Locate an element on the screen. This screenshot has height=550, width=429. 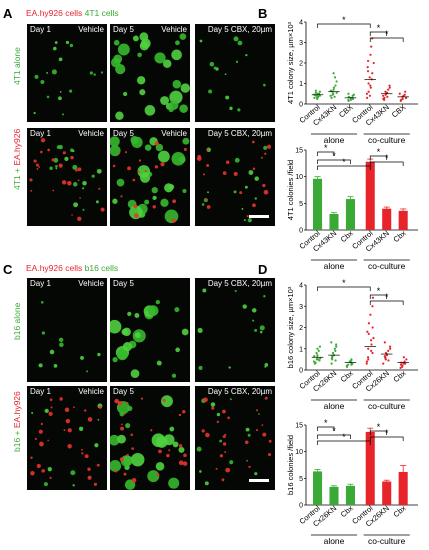
group-label: alone is located at coordinates (334, 140).